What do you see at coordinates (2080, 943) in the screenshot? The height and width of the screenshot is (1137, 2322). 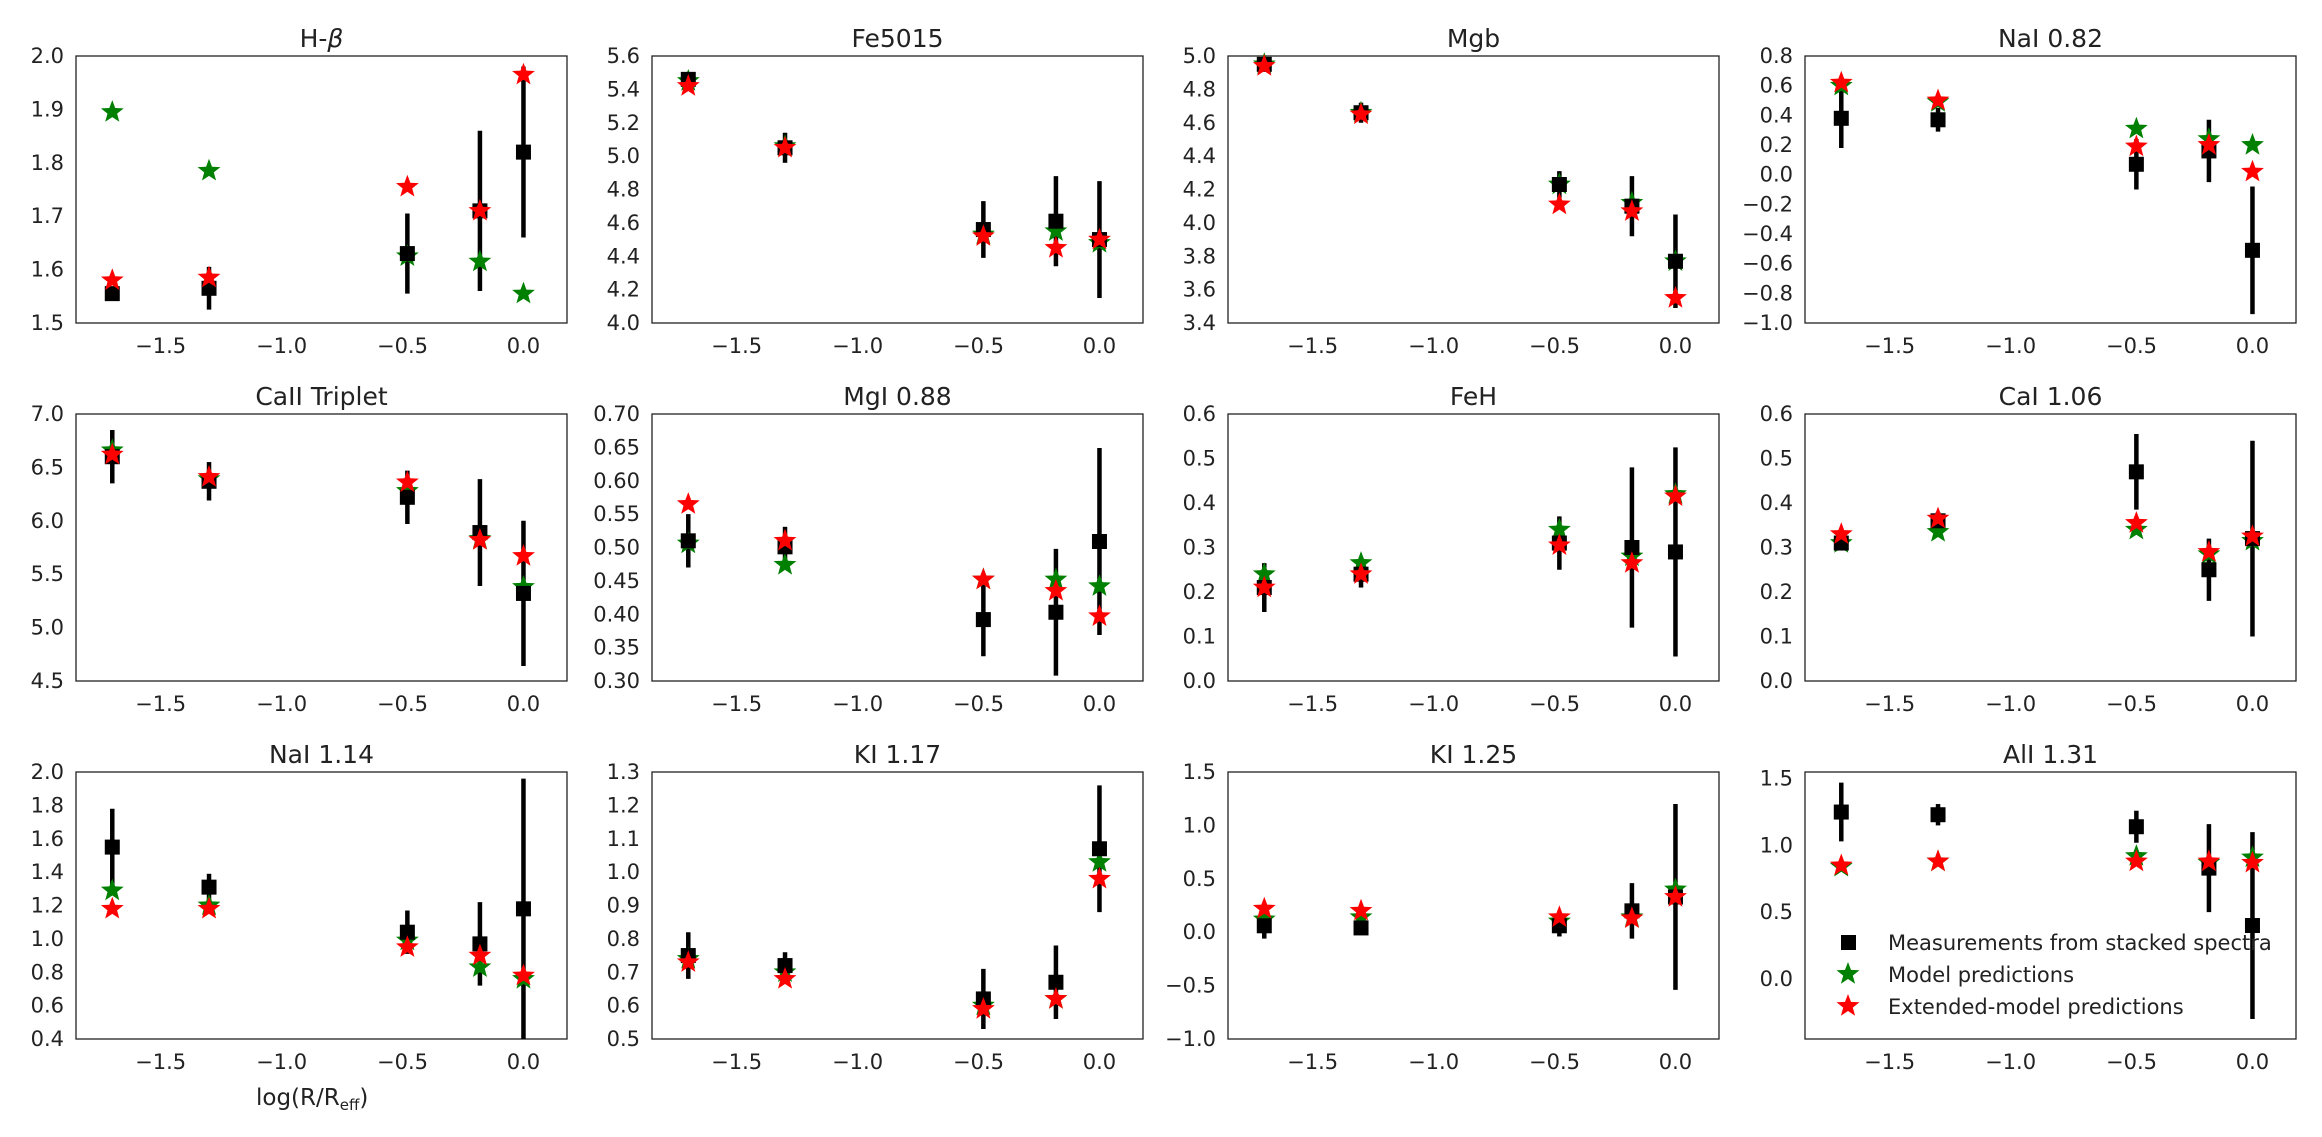 I see `legend-label-measurements: Measurements from stacked spectra` at bounding box center [2080, 943].